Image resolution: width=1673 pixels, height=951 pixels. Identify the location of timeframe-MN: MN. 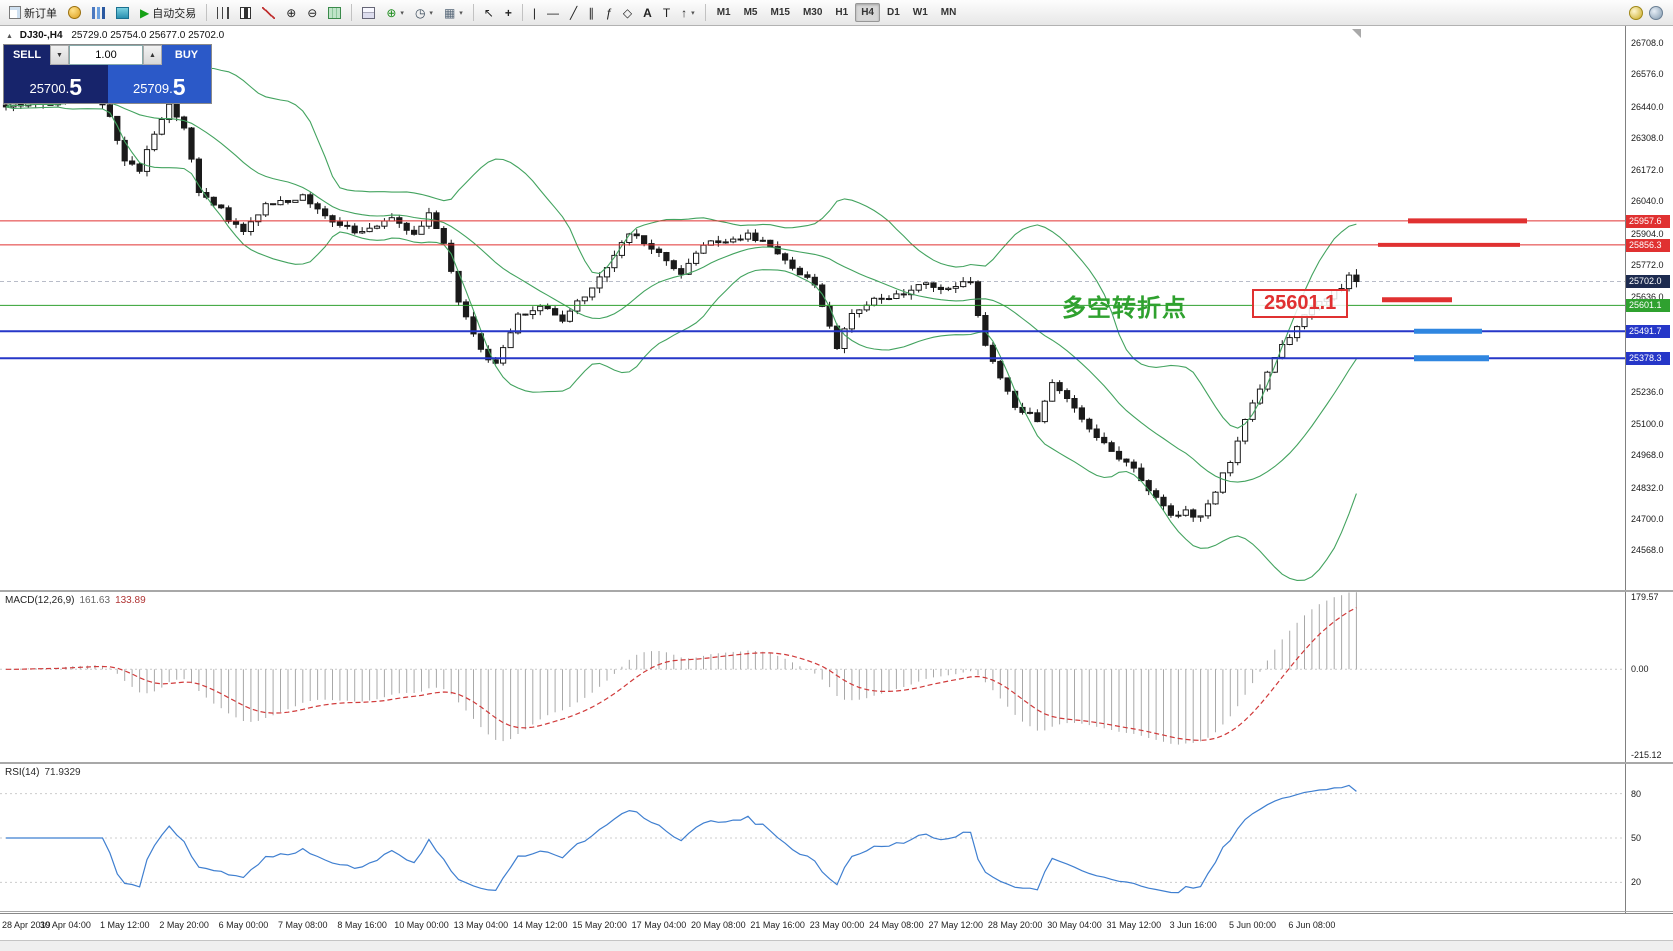
(949, 12).